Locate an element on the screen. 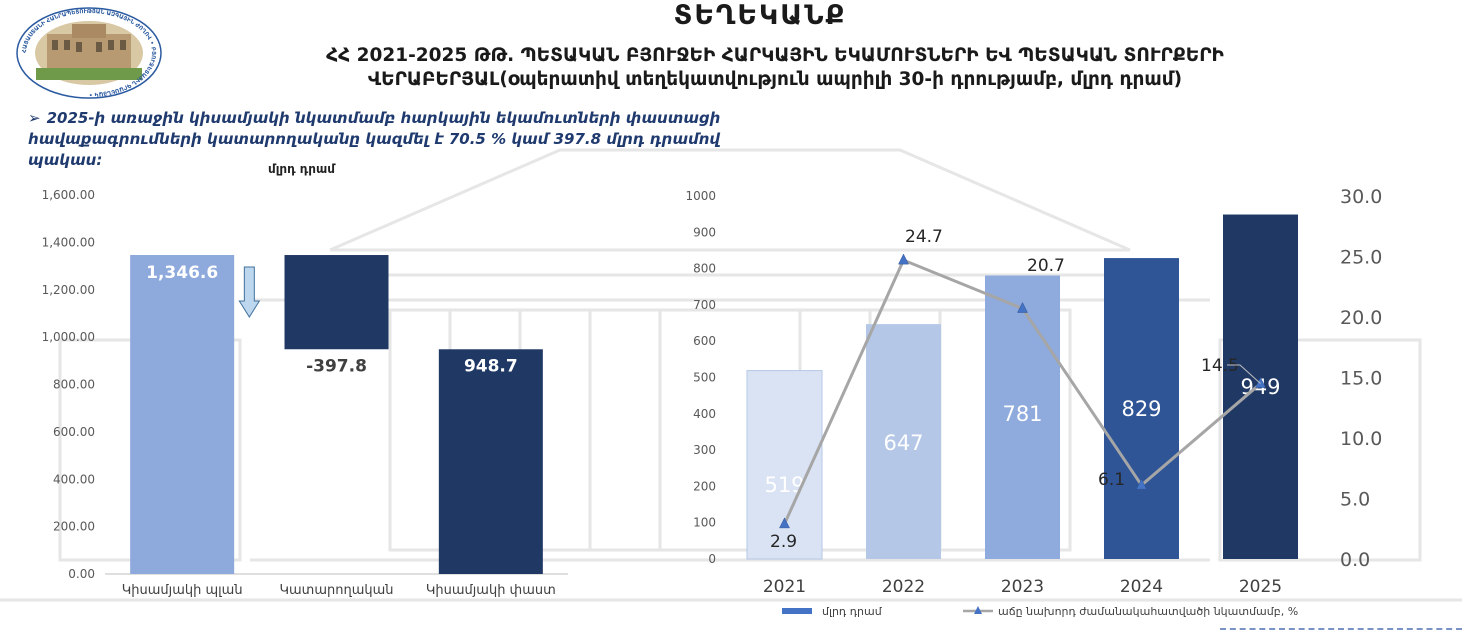 This screenshot has height=632, width=1462. combo-left-y-tick-label: 0 is located at coordinates (712, 559).